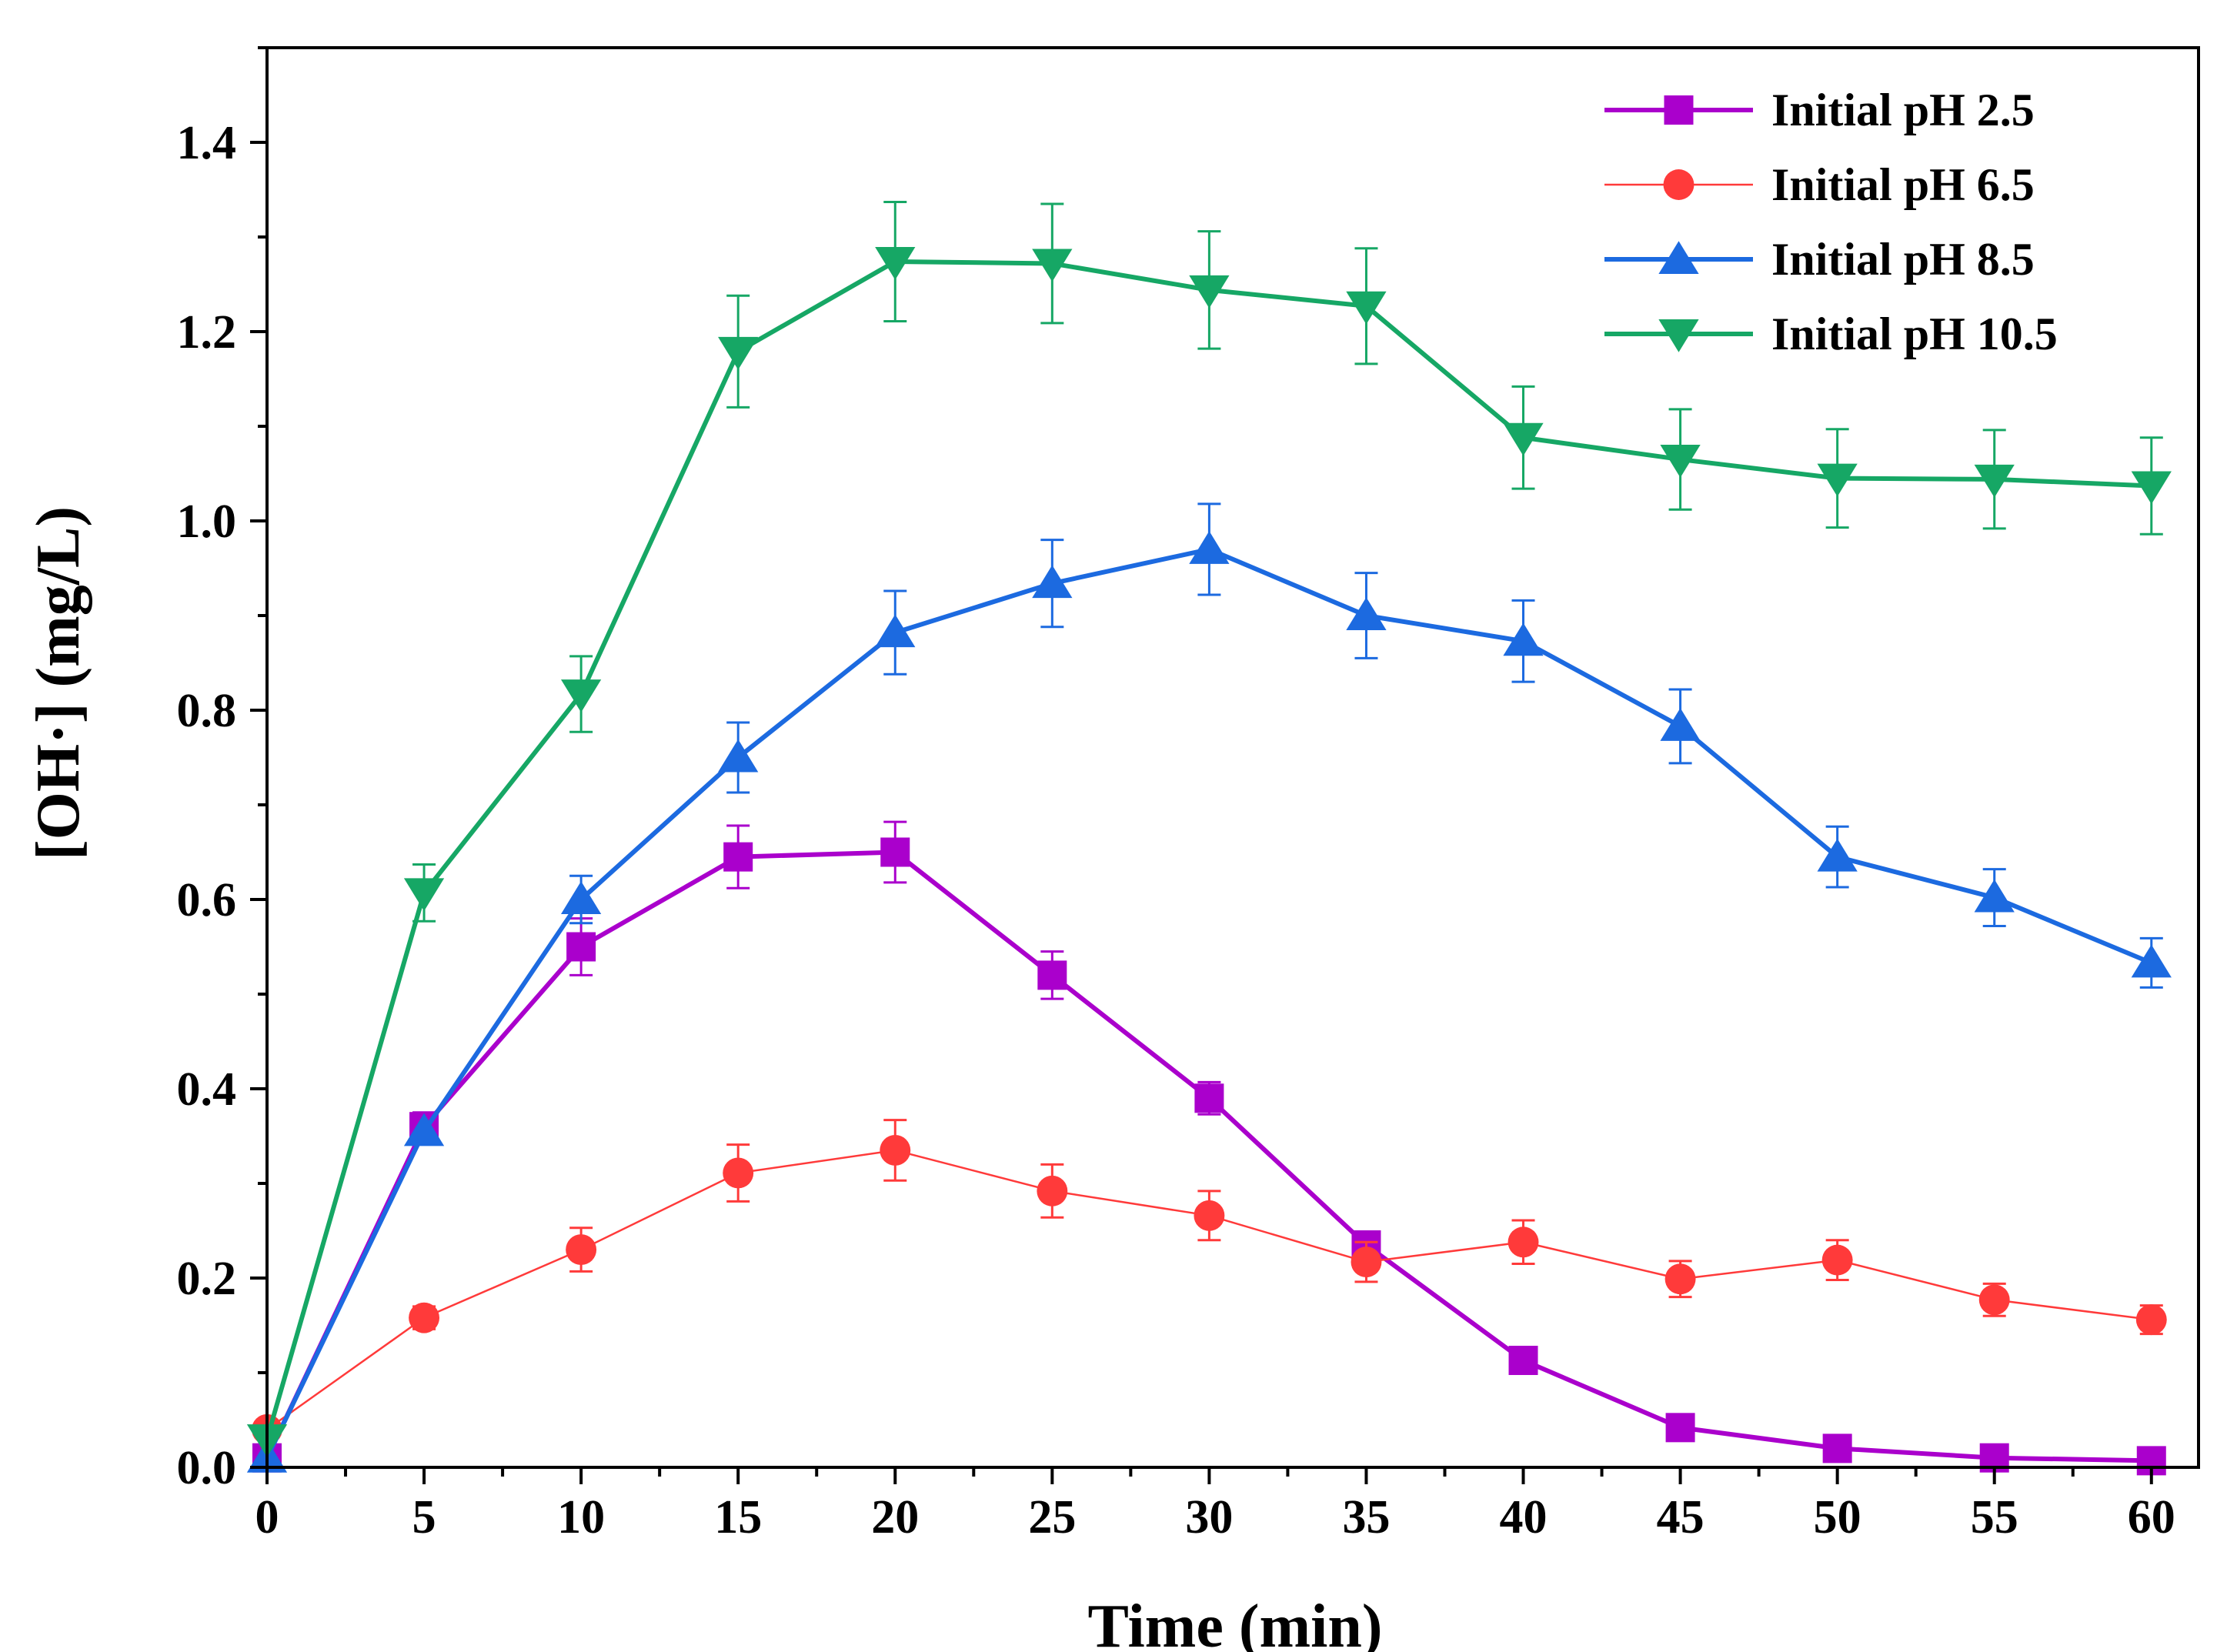 Image resolution: width=2217 pixels, height=1652 pixels. I want to click on y-axis-title: [OH·] (mg/L), so click(59, 683).